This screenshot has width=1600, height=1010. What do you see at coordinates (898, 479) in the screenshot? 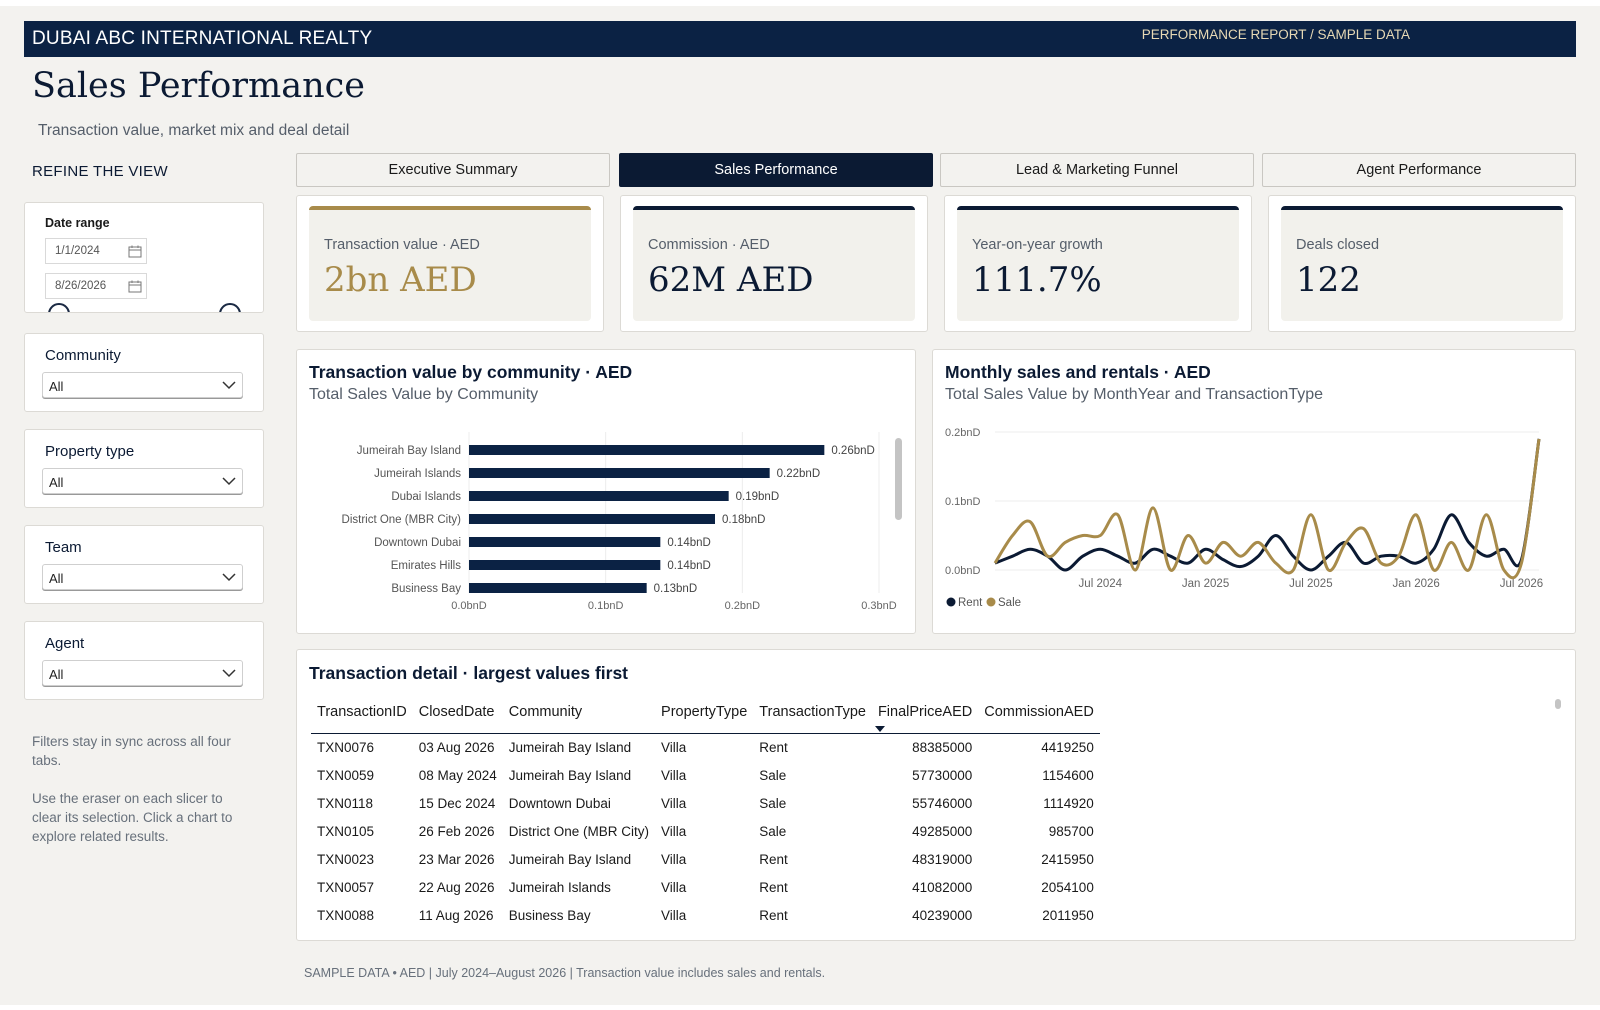
I see `chart-scrollbar` at bounding box center [898, 479].